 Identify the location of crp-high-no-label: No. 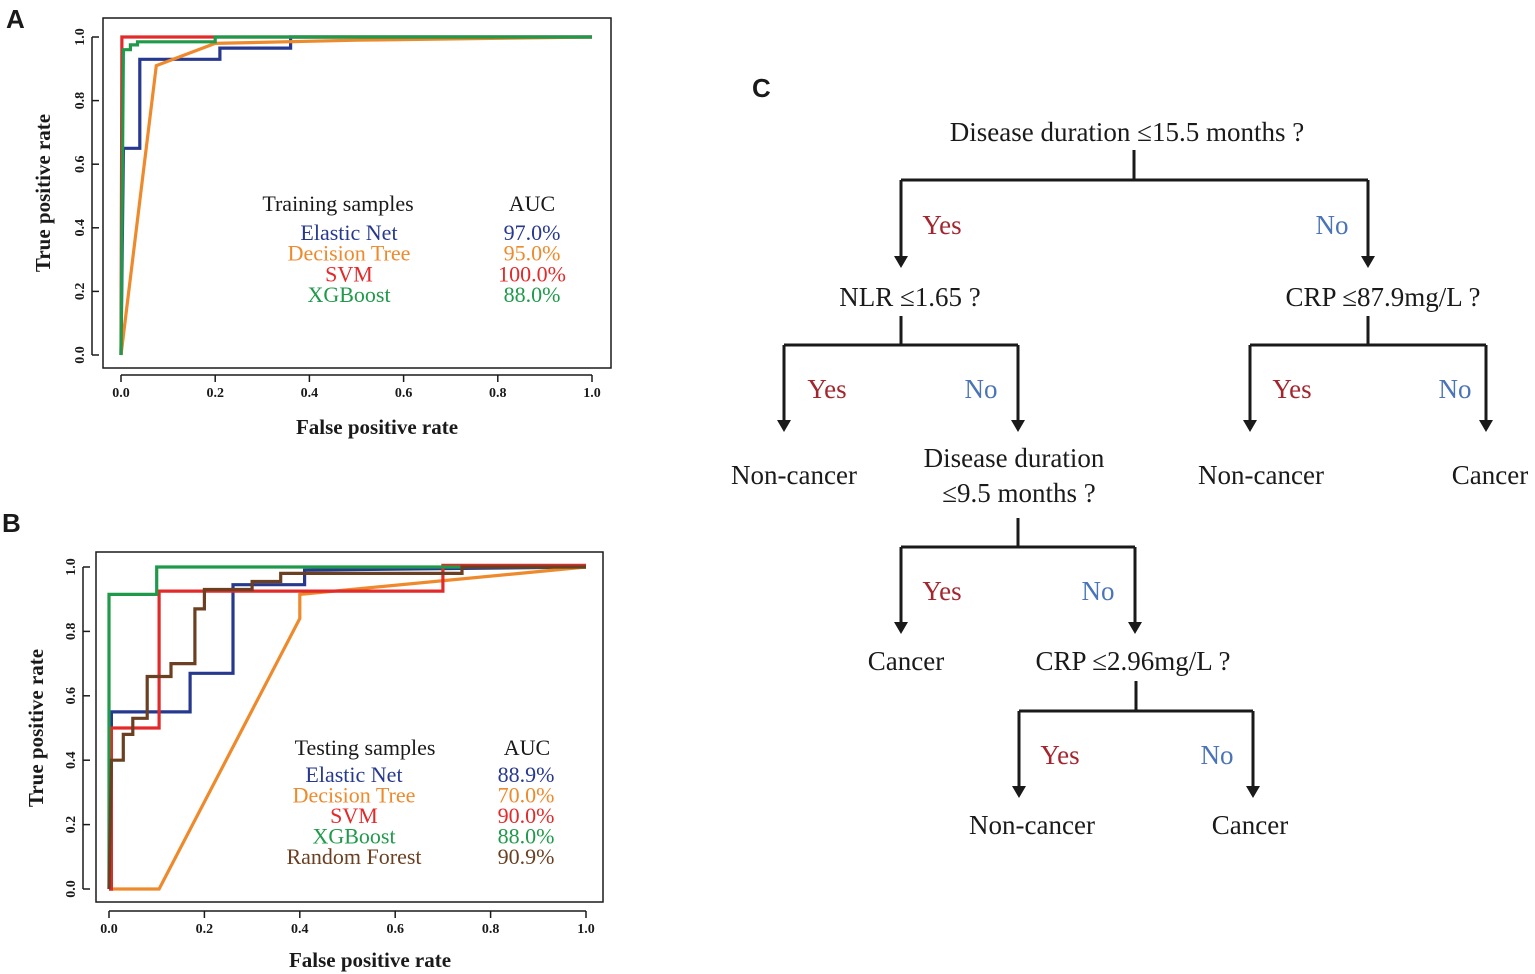
(1455, 389).